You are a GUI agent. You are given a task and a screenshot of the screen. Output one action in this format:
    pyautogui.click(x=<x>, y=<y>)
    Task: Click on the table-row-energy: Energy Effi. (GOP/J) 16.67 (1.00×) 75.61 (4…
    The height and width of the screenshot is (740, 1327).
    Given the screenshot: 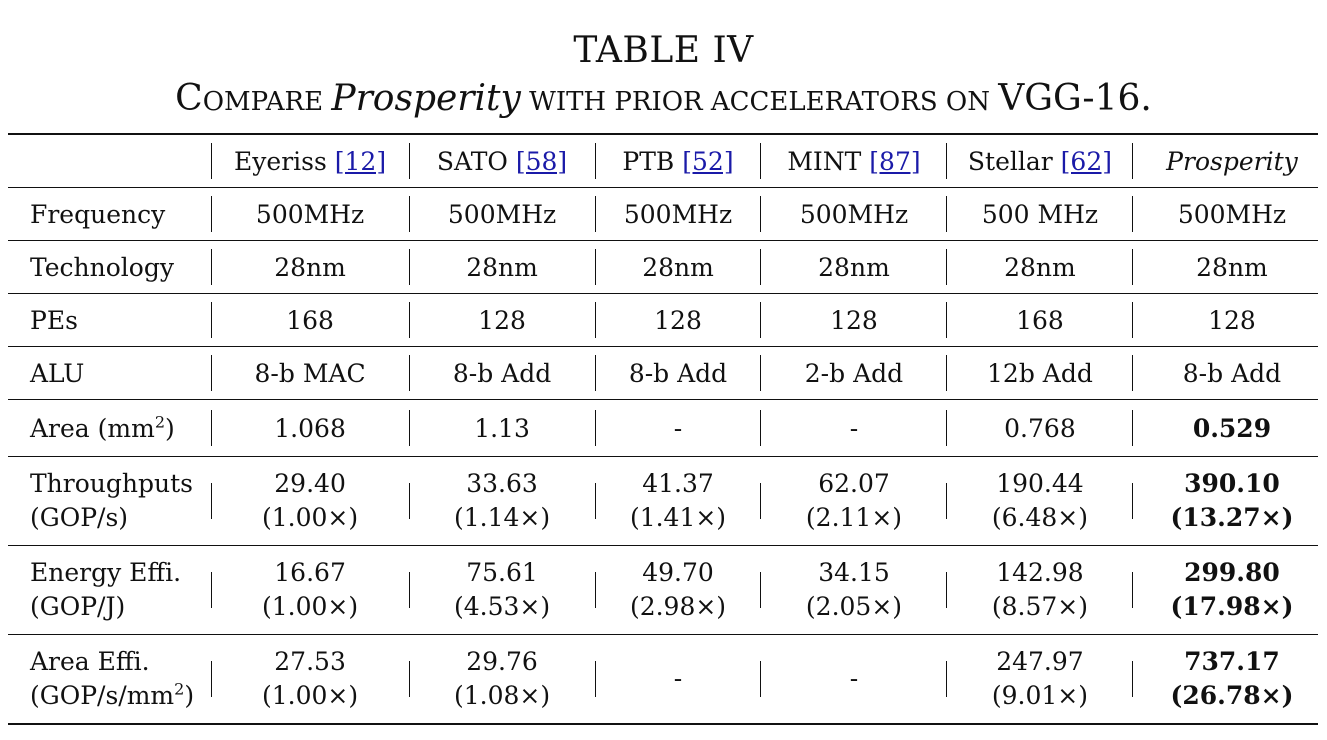 What is the action you would take?
    pyautogui.click(x=663, y=590)
    